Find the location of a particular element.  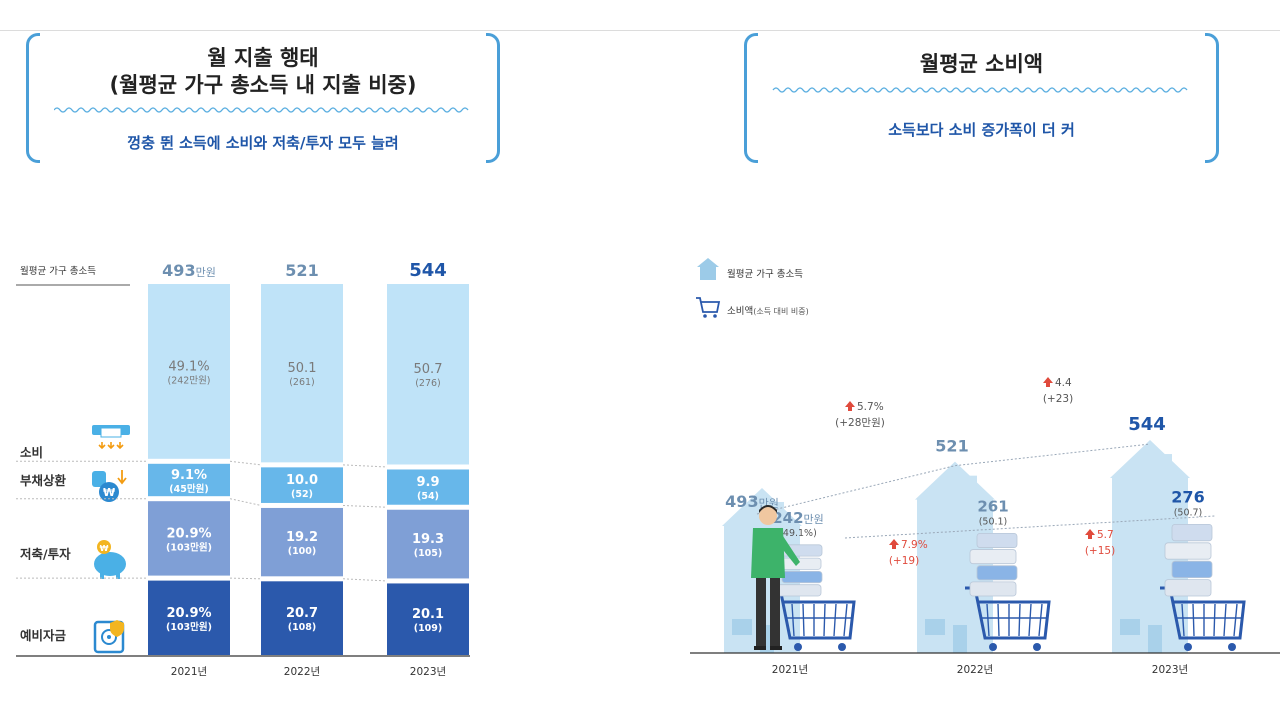

data-label-amount: (242만원) is located at coordinates (188, 380).